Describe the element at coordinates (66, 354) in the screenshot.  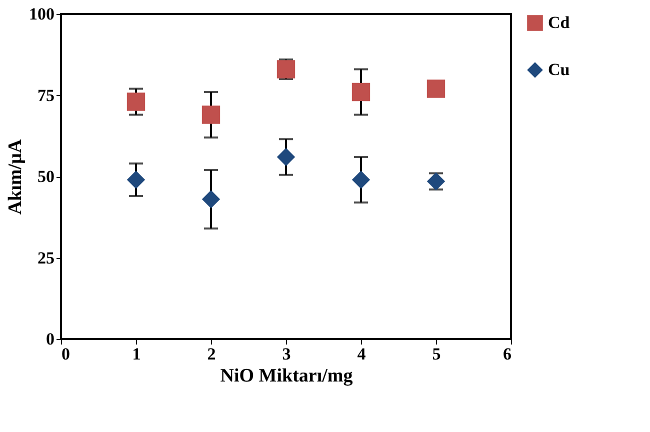
I see `x-tick-label: 0` at that location.